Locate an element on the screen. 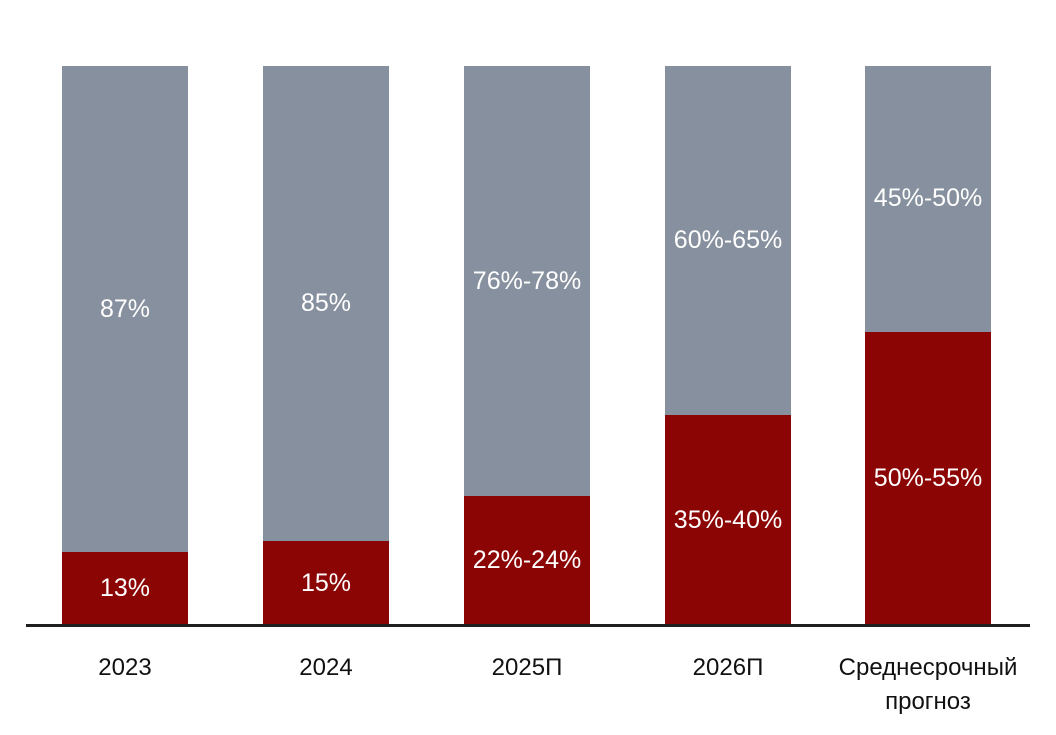 This screenshot has width=1056, height=735. bar-2024: 85% 15% is located at coordinates (326, 345).